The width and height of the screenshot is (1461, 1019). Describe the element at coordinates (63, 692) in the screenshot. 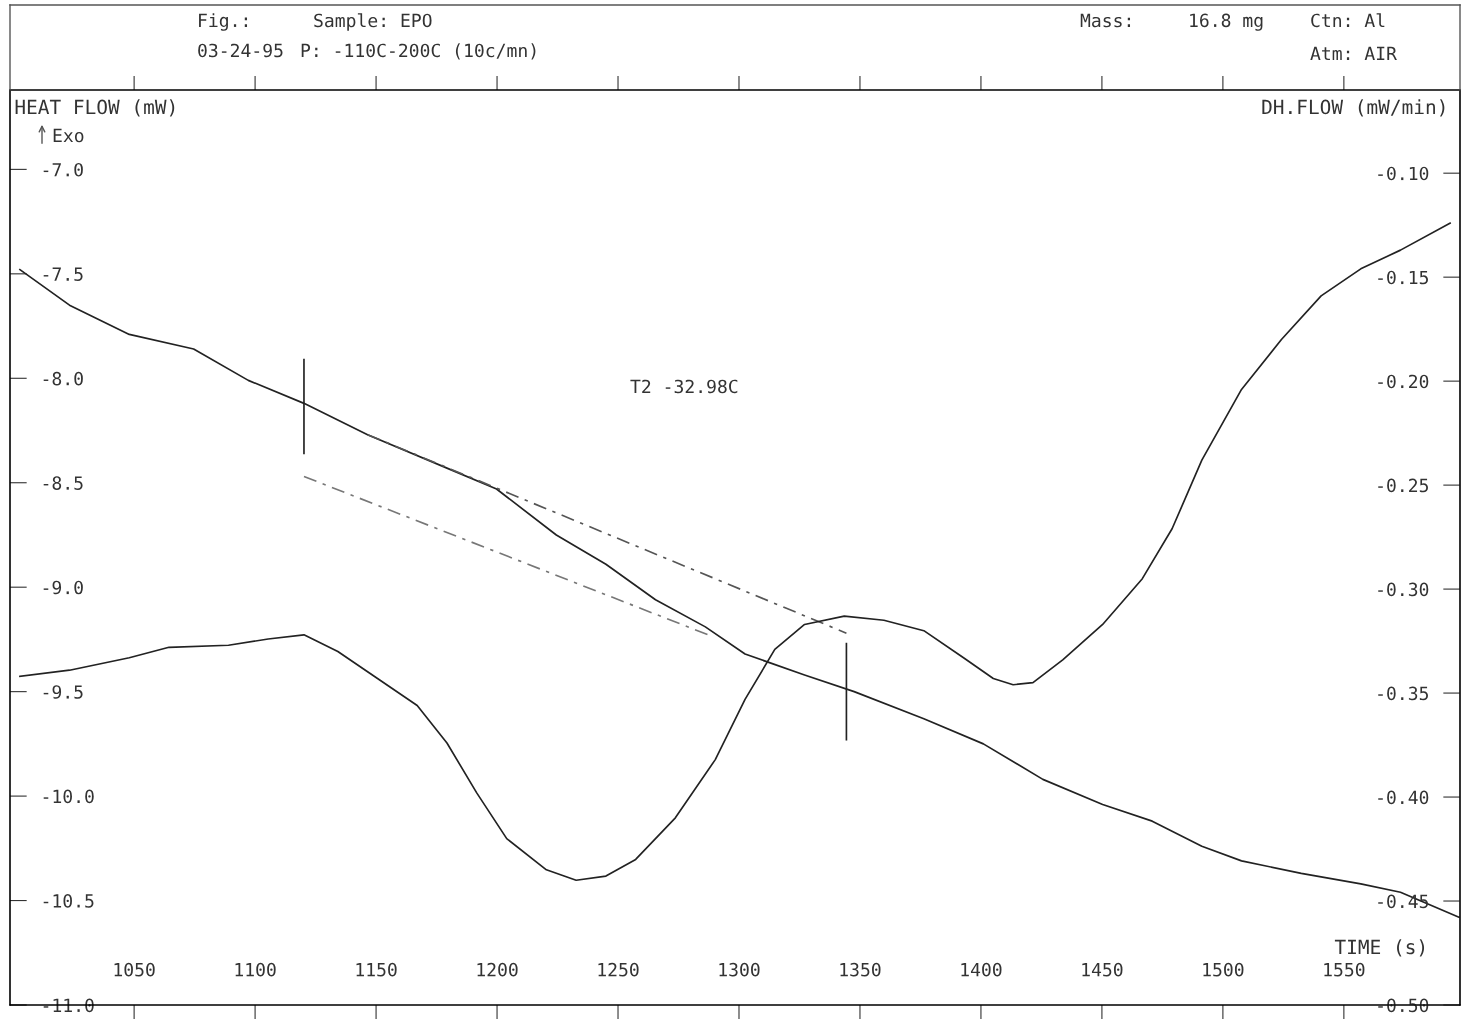

I see `y-tick-label: -9.5` at that location.